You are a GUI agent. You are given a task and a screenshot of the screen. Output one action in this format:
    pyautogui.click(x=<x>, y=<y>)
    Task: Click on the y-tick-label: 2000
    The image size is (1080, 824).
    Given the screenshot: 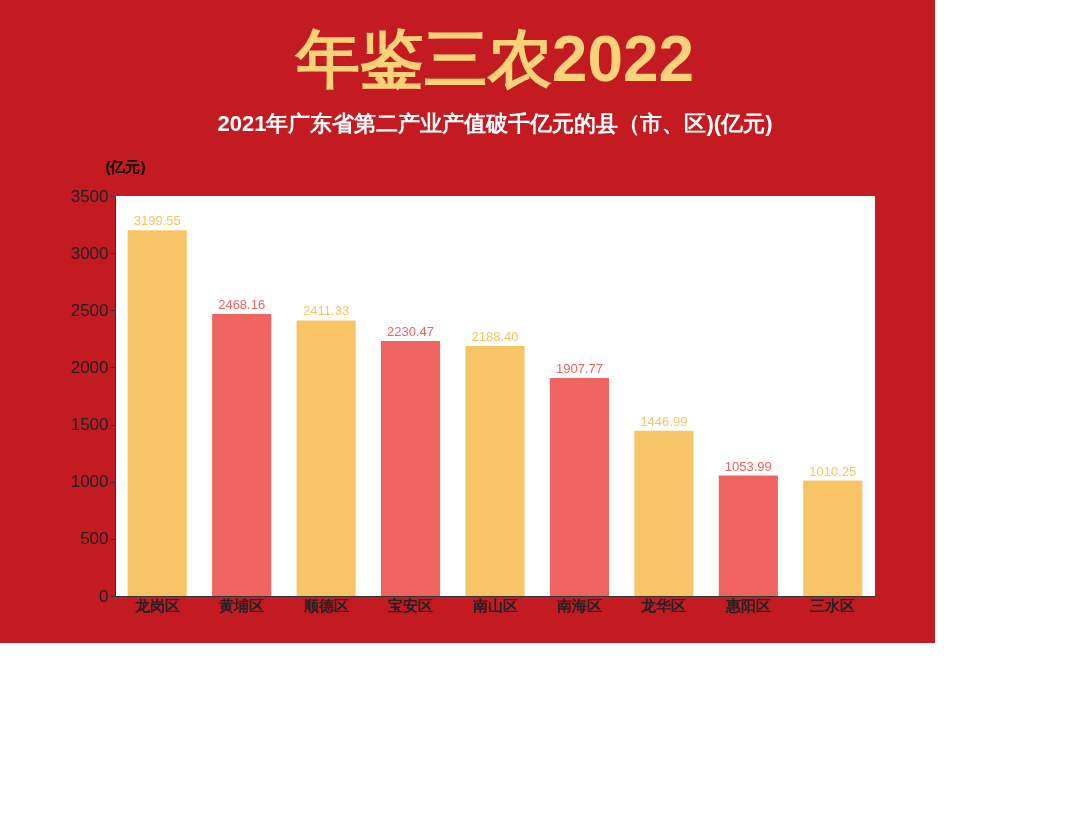 What is the action you would take?
    pyautogui.click(x=89, y=367)
    